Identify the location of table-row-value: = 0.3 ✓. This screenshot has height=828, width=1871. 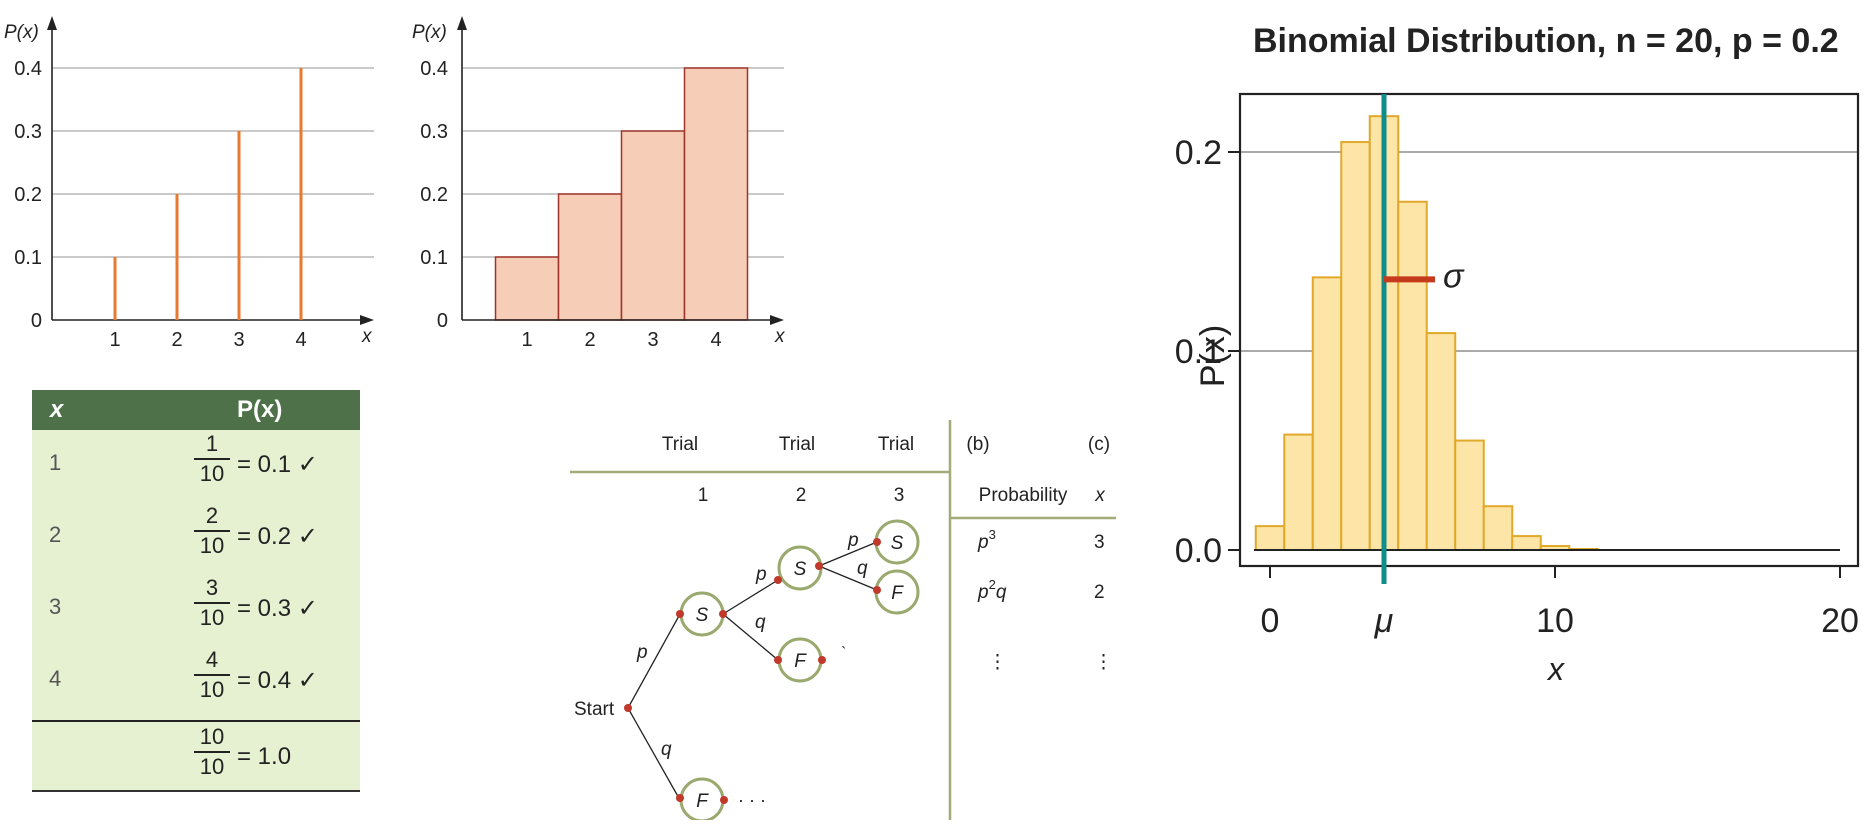
(277, 608).